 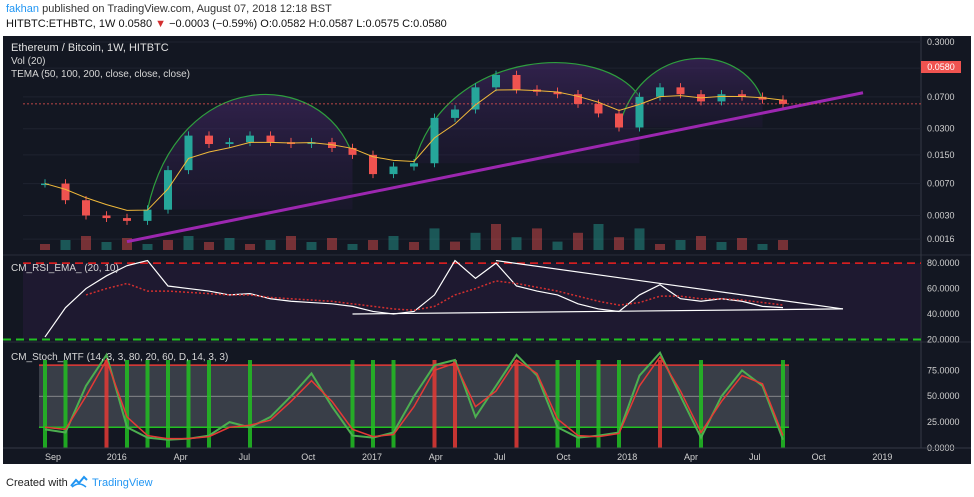 I want to click on time-tick-label: 2016, so click(x=117, y=457).